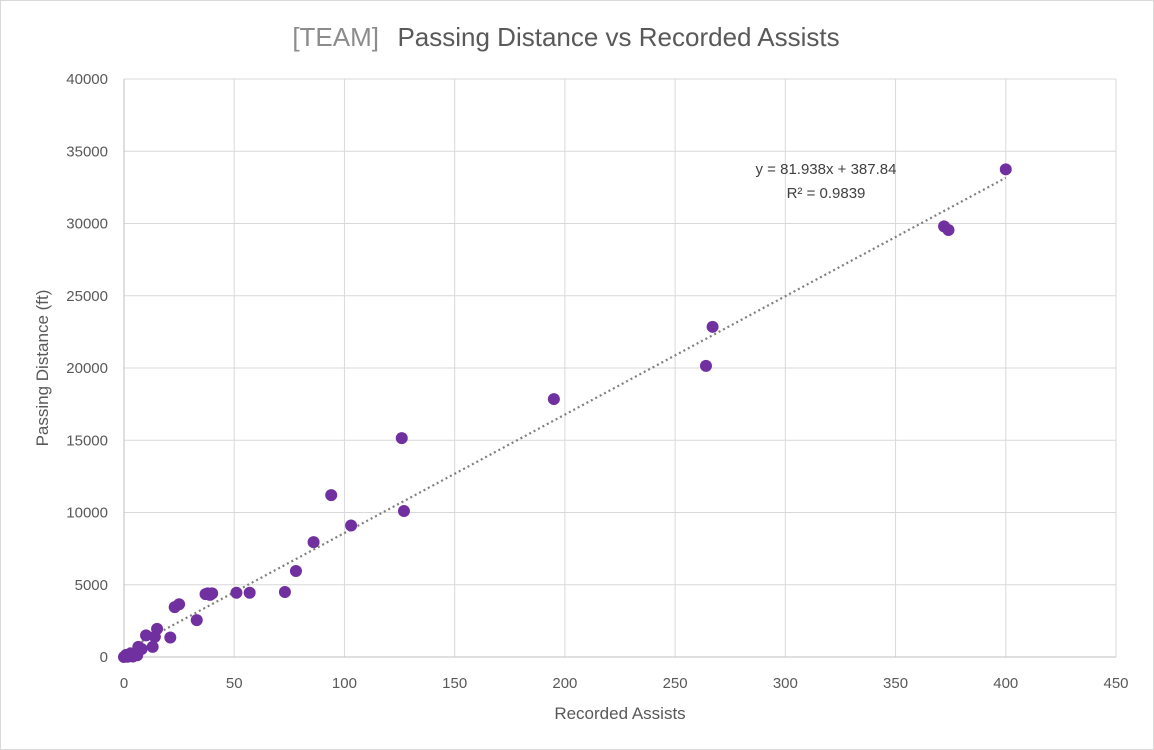 The width and height of the screenshot is (1154, 750). I want to click on chart-title-main: Passing Distance vs Recorded Assists, so click(618, 37).